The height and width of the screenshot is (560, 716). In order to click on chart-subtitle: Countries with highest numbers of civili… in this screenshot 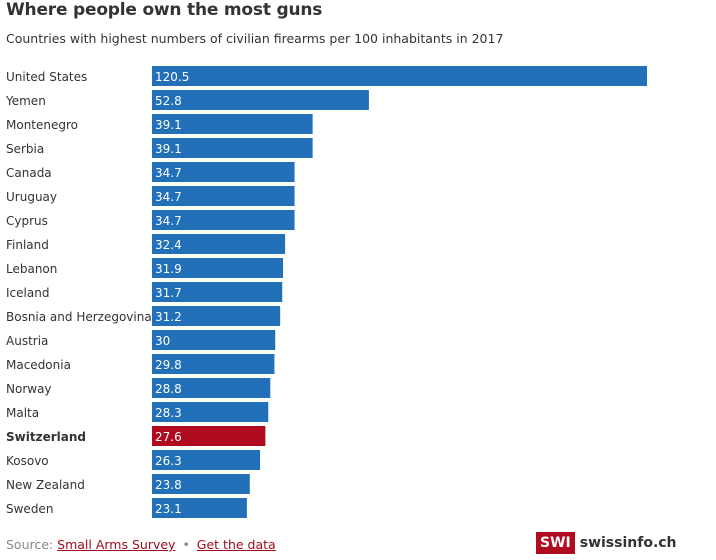, I will do `click(255, 38)`.